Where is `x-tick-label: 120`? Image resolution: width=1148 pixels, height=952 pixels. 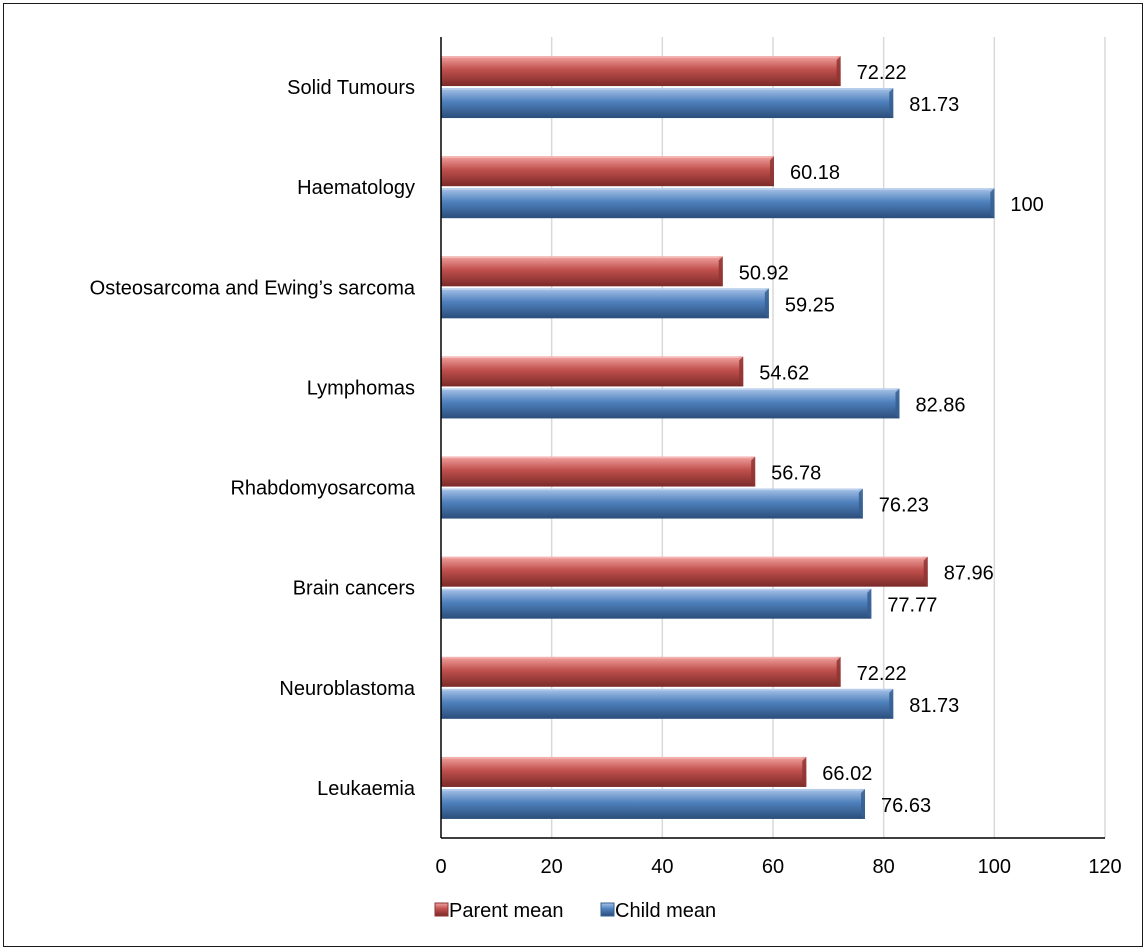
x-tick-label: 120 is located at coordinates (1104, 867).